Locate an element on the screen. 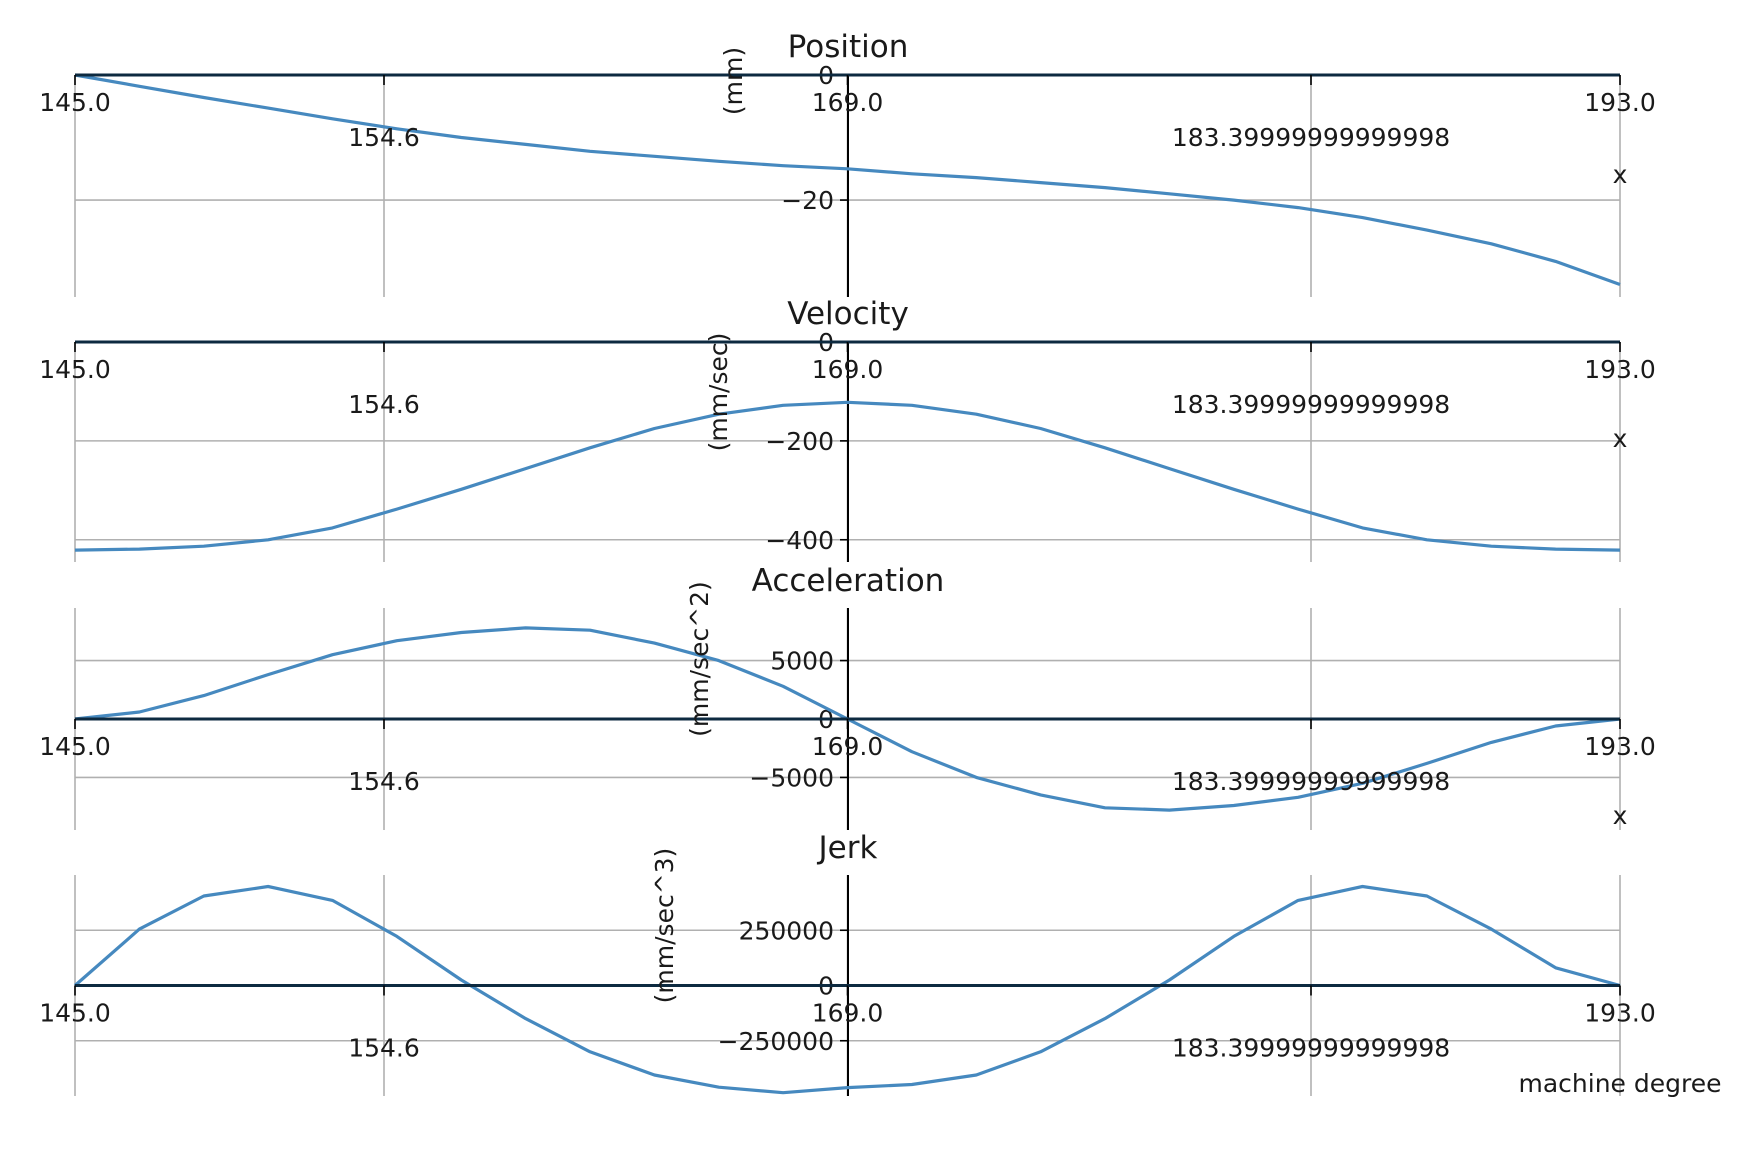 This screenshot has width=1764, height=1176. panel-title: Jerk is located at coordinates (847, 848).